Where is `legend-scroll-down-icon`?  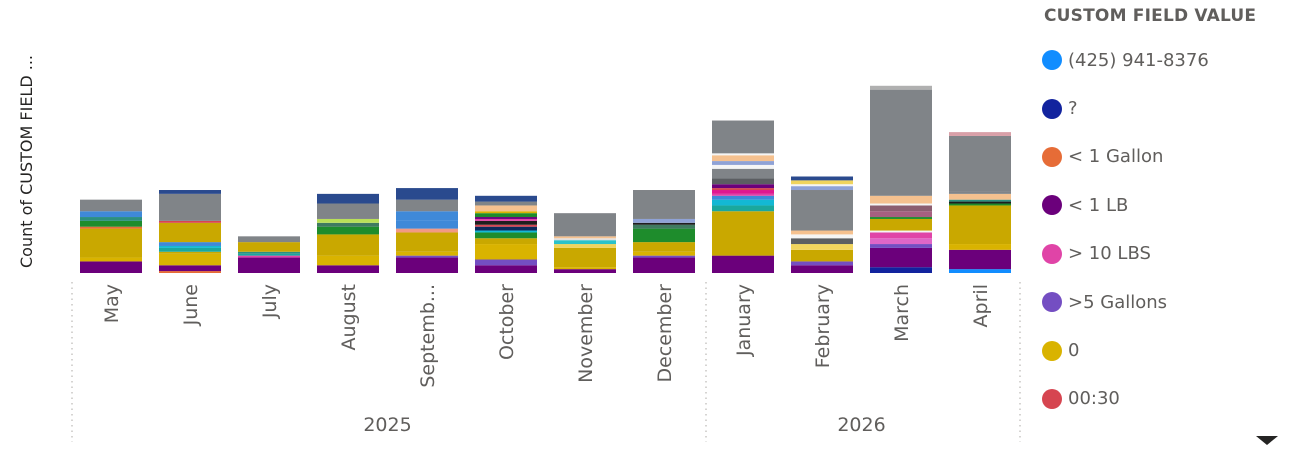
legend-scroll-down-icon is located at coordinates (1267, 440).